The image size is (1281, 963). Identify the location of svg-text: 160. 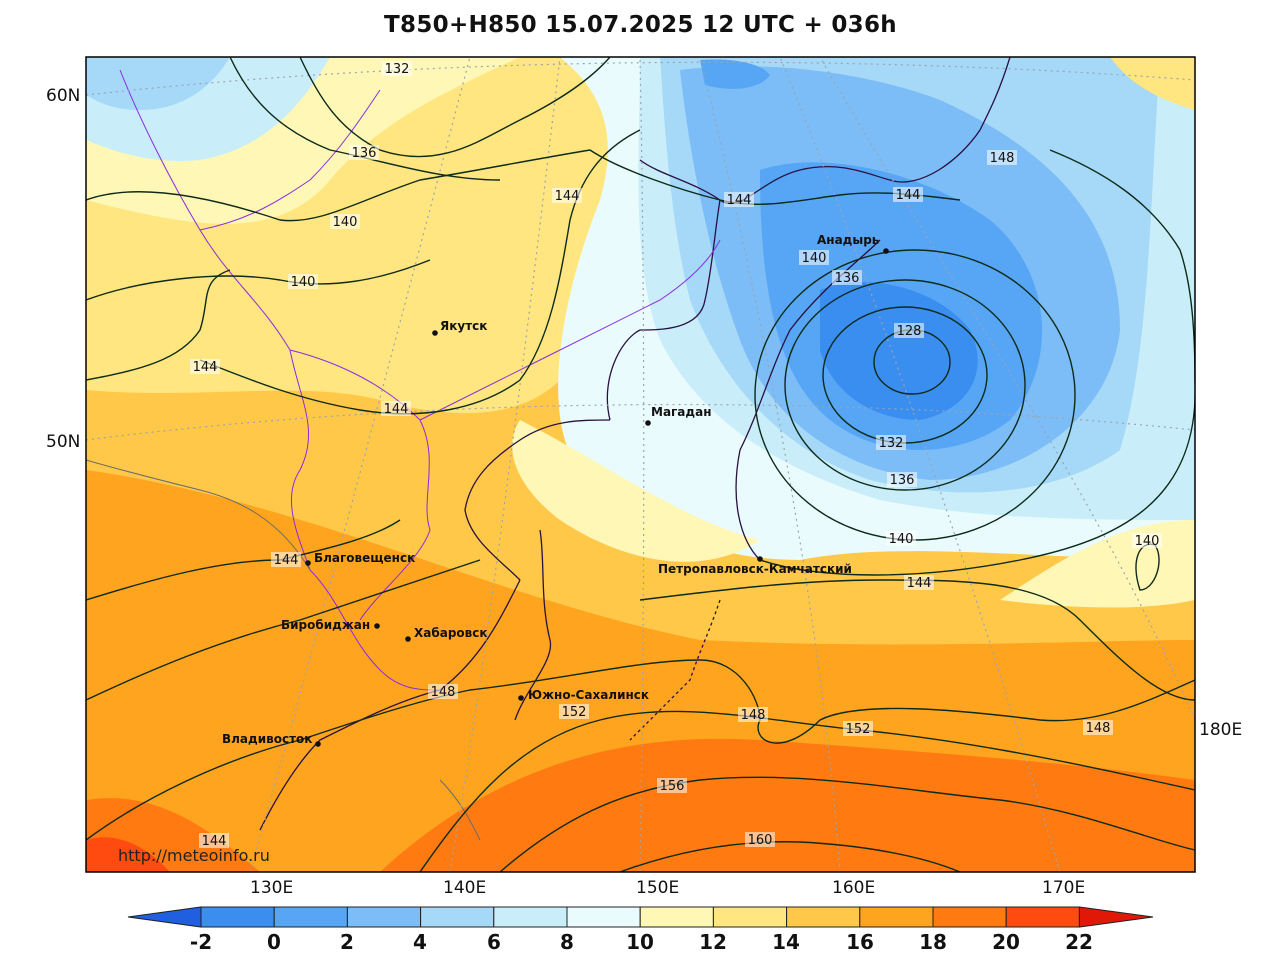
(760, 840).